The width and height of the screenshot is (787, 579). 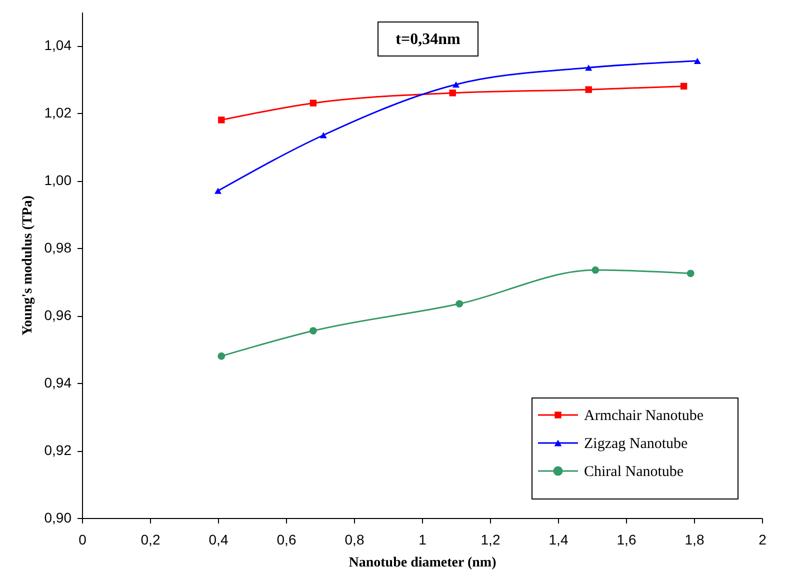 What do you see at coordinates (429, 39) in the screenshot?
I see `annotation: t=0,34nm` at bounding box center [429, 39].